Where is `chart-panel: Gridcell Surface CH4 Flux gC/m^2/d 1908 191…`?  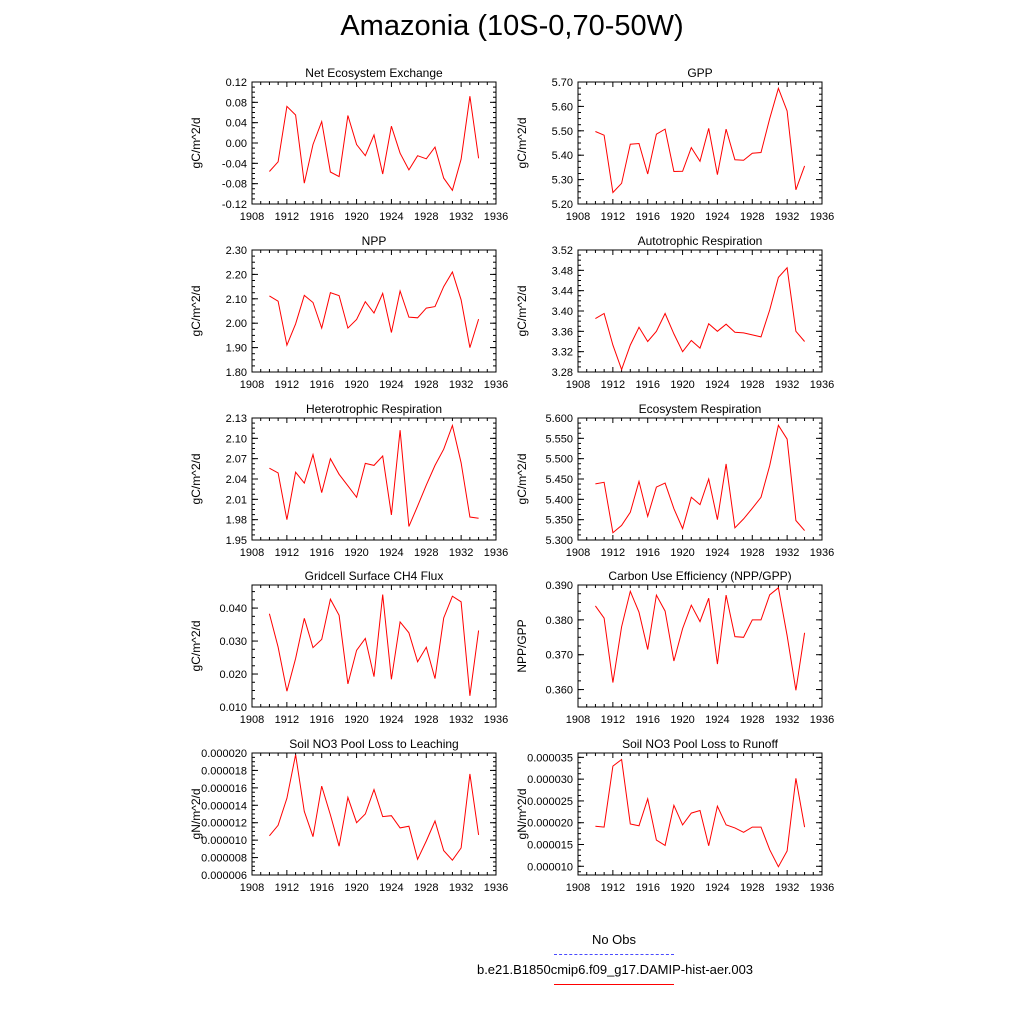
chart-panel: Gridcell Surface CH4 Flux gC/m^2/d 1908 191… is located at coordinates (348, 647).